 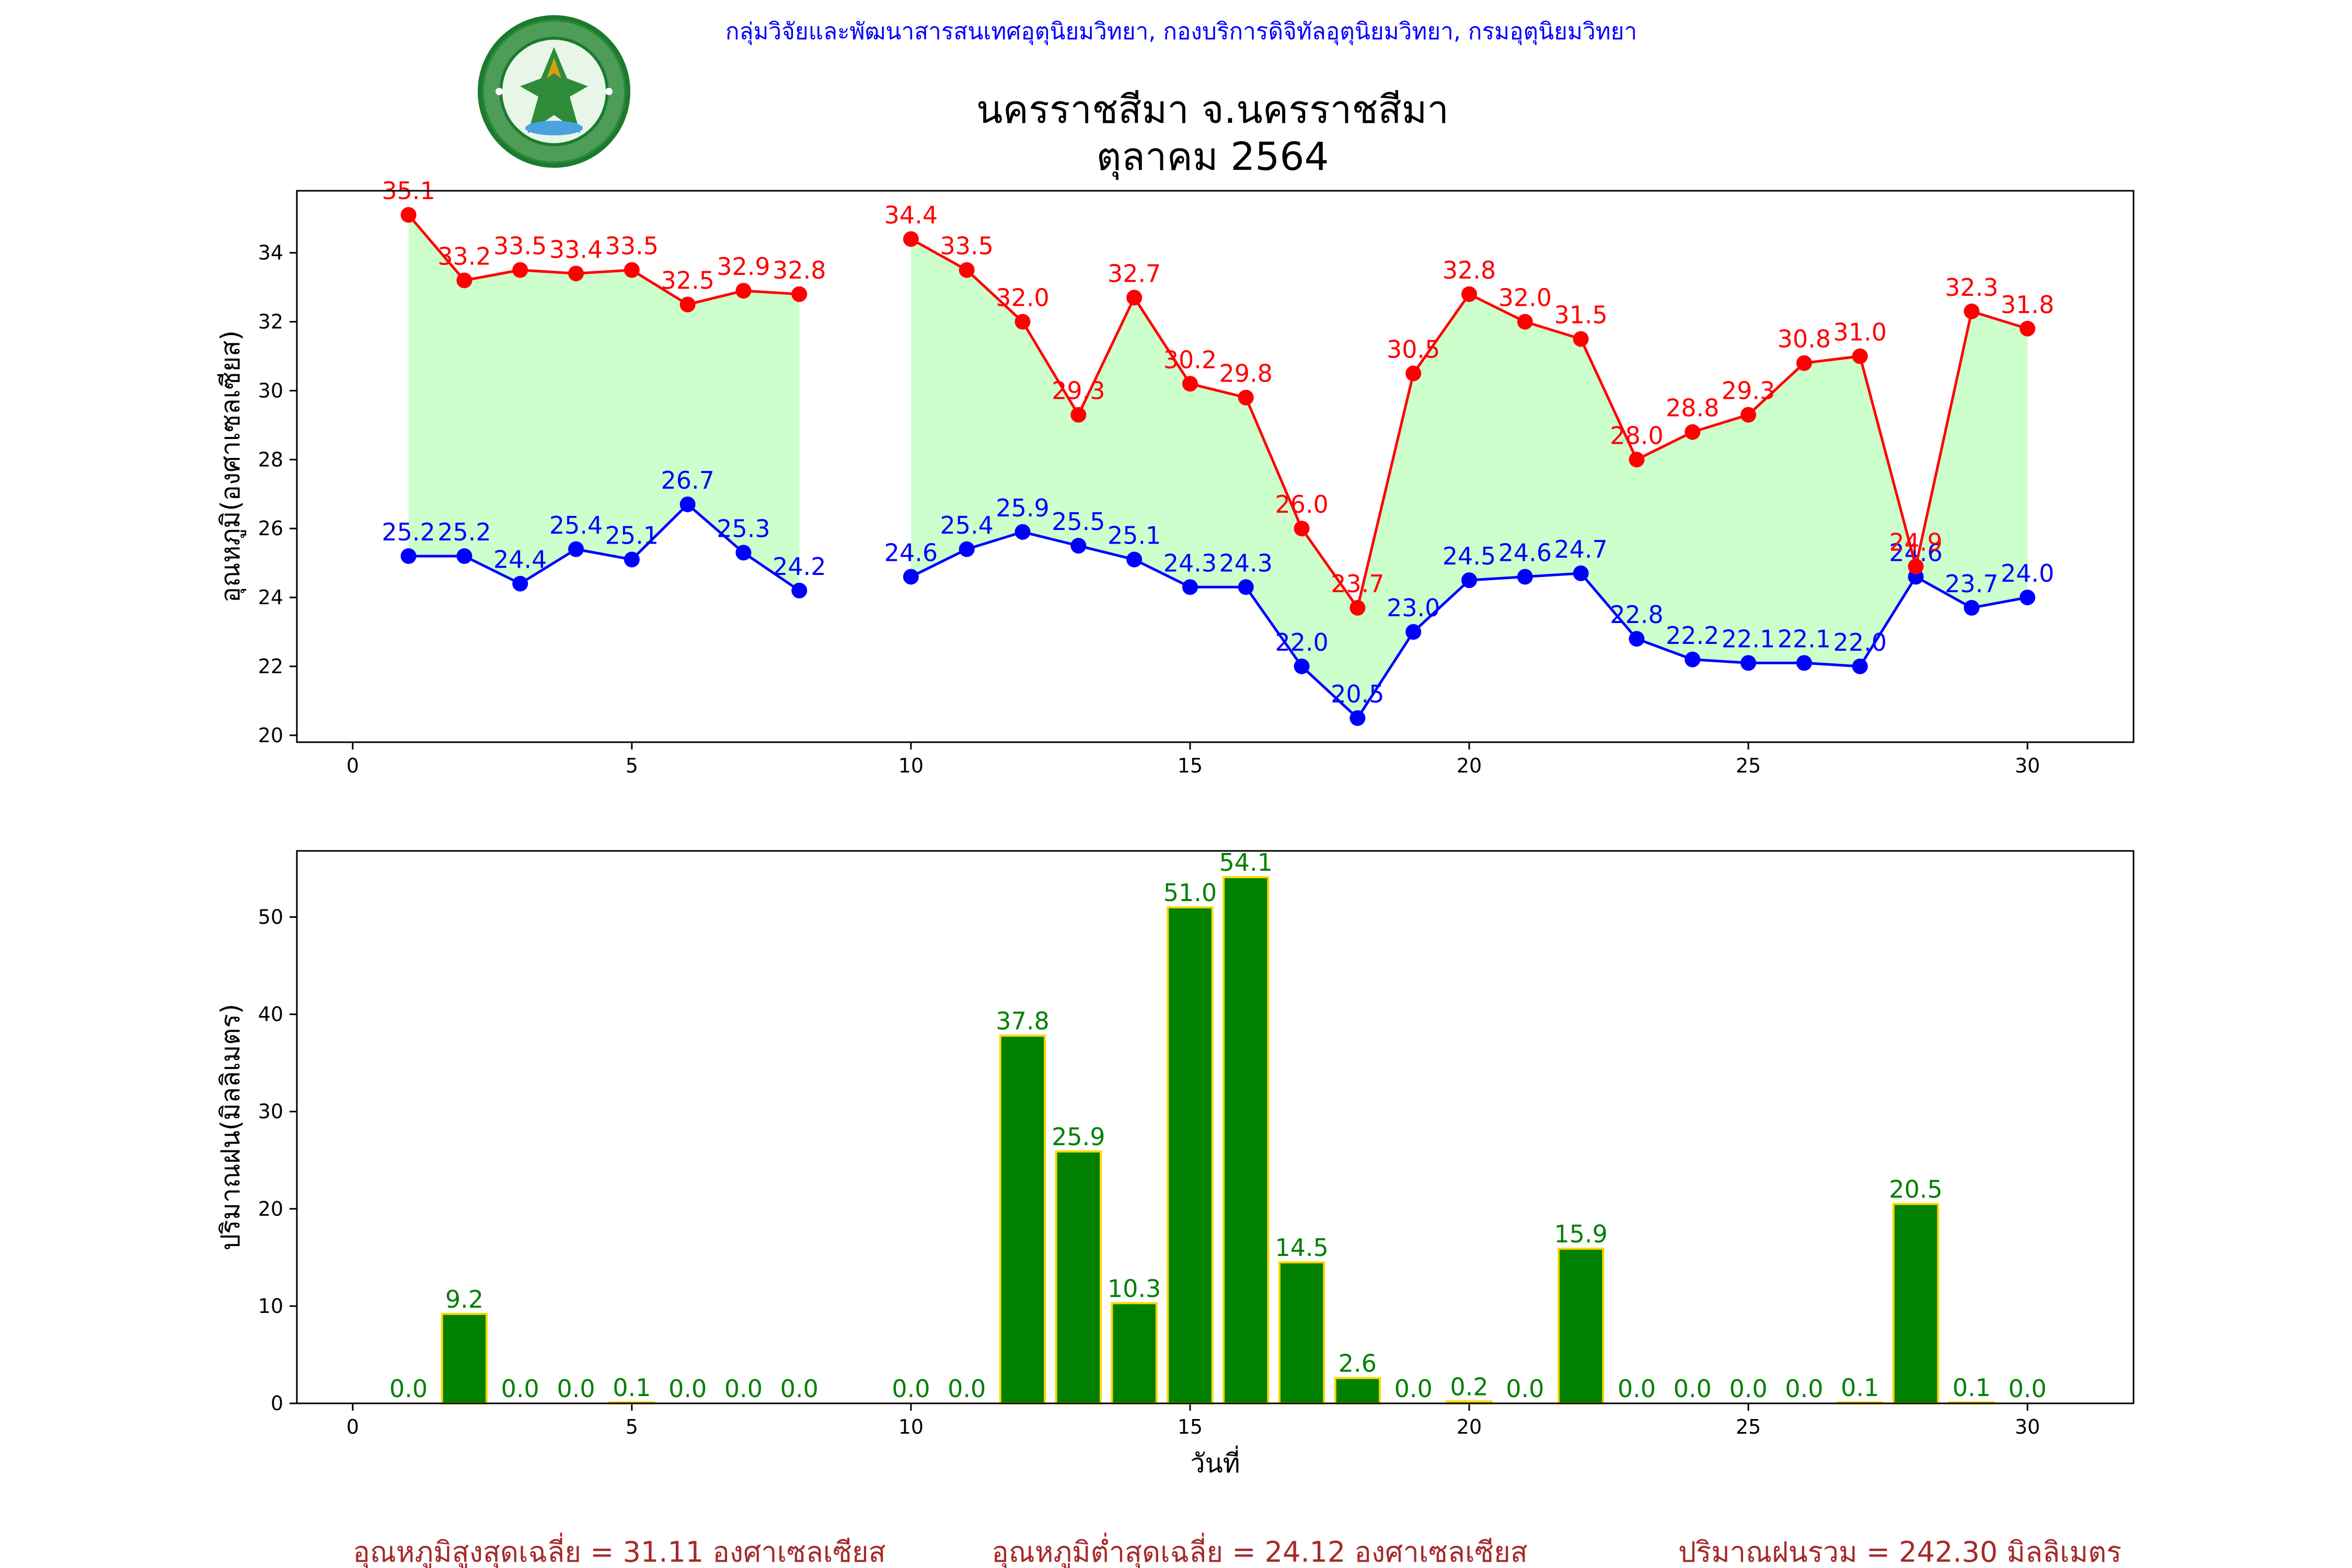 I want to click on rain-data-label: 2.6, so click(x=1358, y=1364).